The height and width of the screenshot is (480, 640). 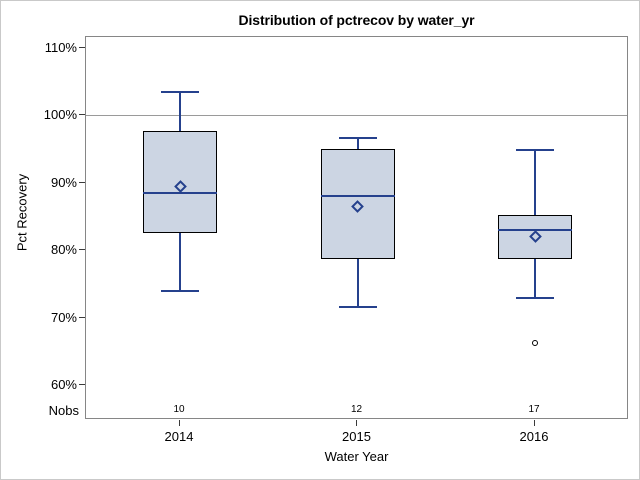 What do you see at coordinates (63, 317) in the screenshot?
I see `y-tick-label: 70%` at bounding box center [63, 317].